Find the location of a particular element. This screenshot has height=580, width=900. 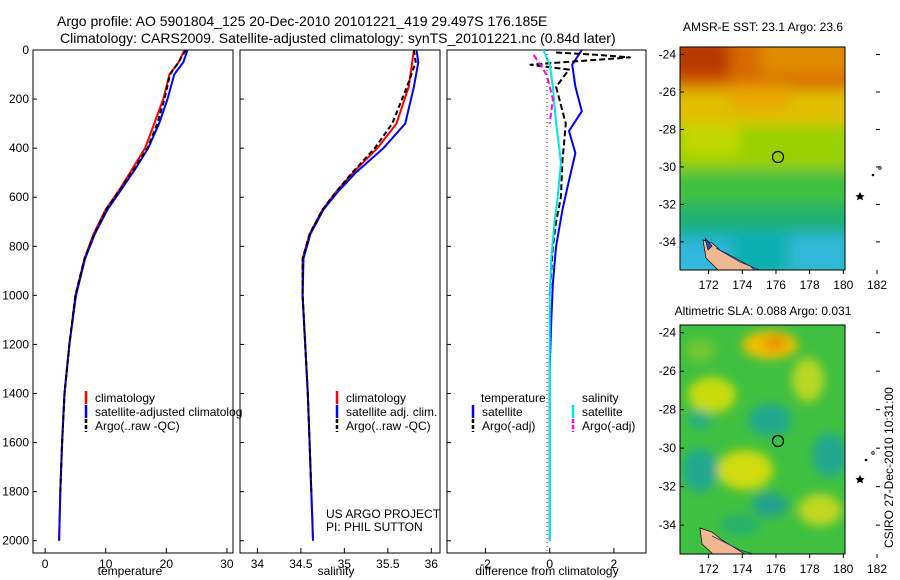

y-tick-label: 600 is located at coordinates (19, 197).